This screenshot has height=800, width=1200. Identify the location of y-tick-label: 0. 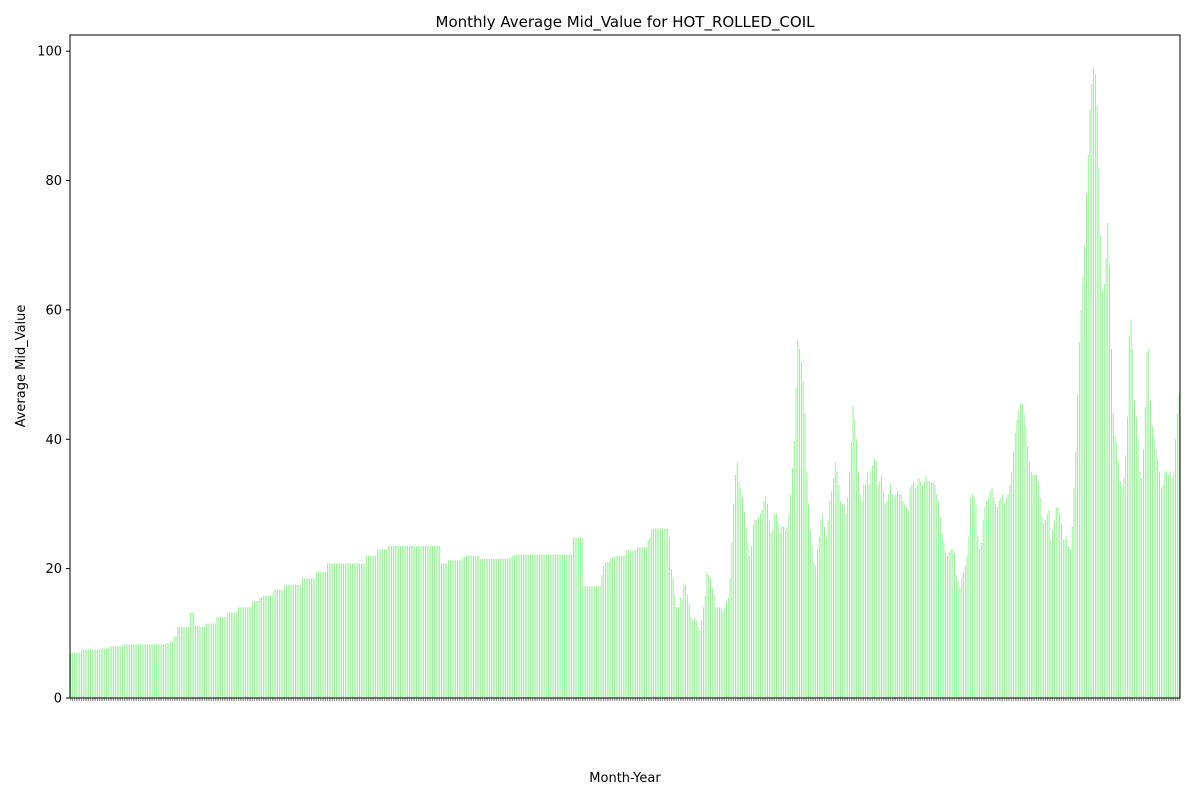
(58, 699).